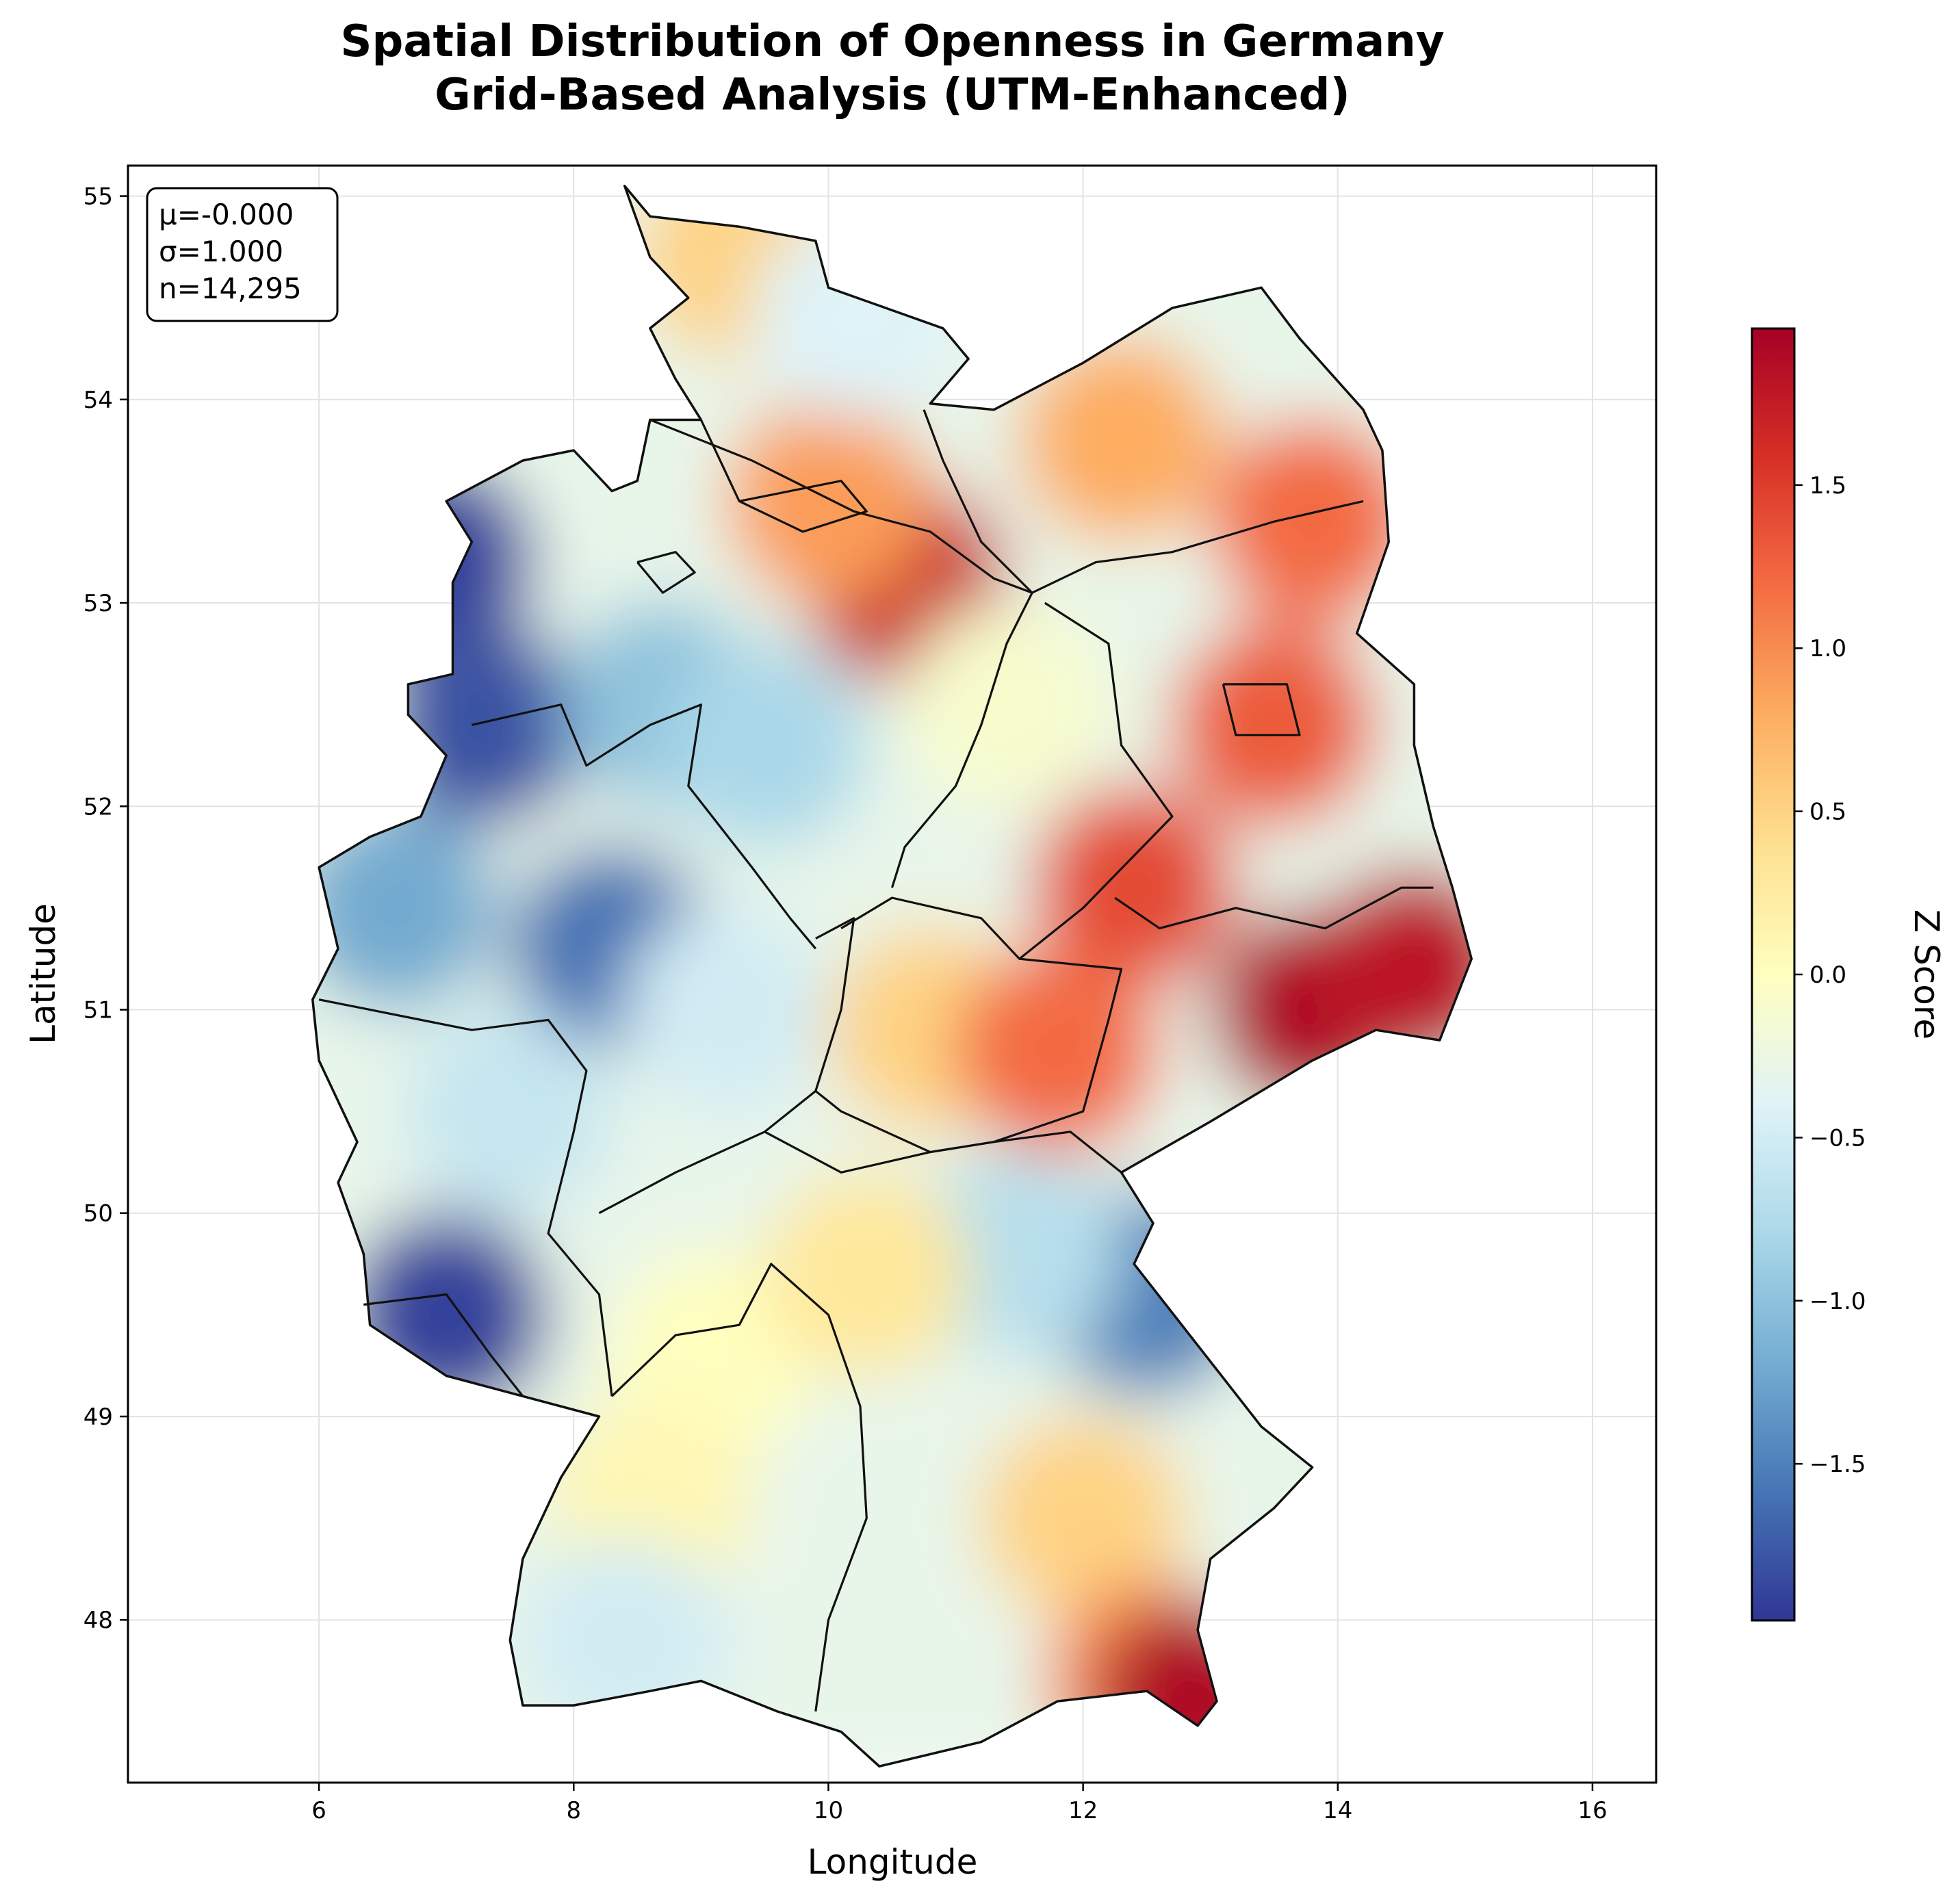 Image resolution: width=1960 pixels, height=1901 pixels. What do you see at coordinates (105, 909) in the screenshot?
I see `y-axis-ticks: 48 49 50 51 52 53 54 55` at bounding box center [105, 909].